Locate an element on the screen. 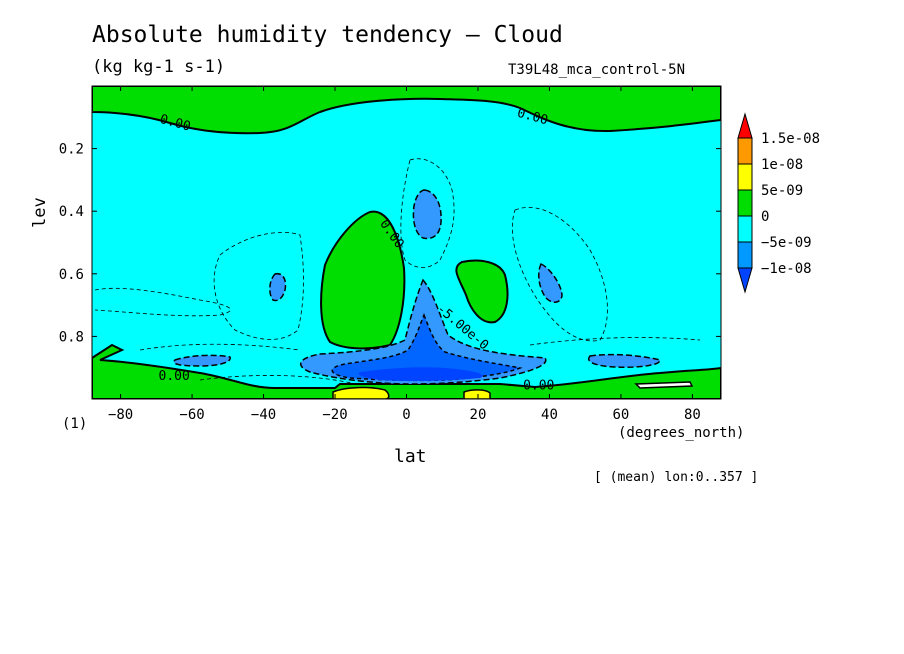 The height and width of the screenshot is (654, 904). negative-right-lobe is located at coordinates (624, 360).